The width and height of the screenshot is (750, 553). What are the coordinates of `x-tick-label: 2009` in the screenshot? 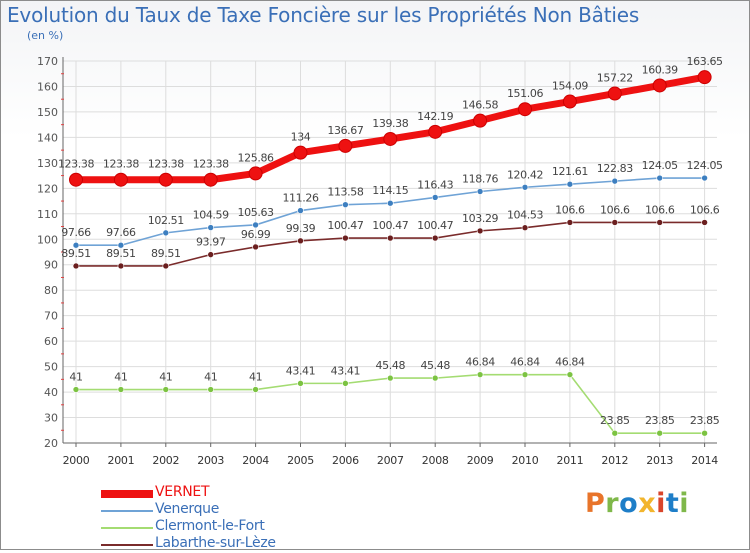 It's located at (480, 460).